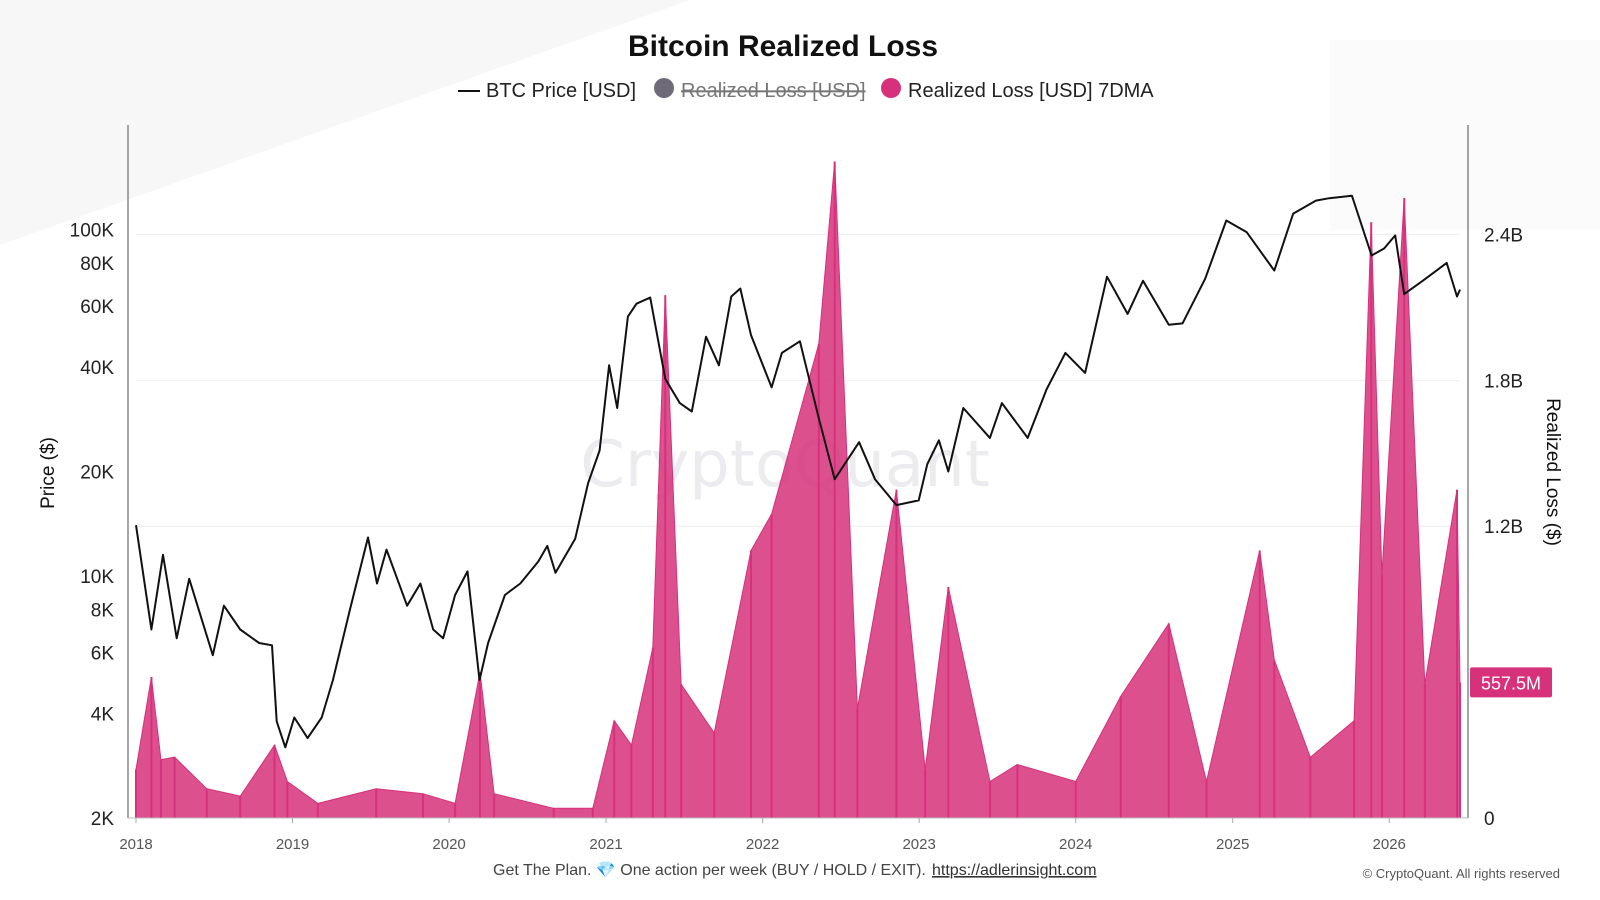 The image size is (1600, 900). I want to click on chart-title: Bitcoin Realized Loss, so click(783, 46).